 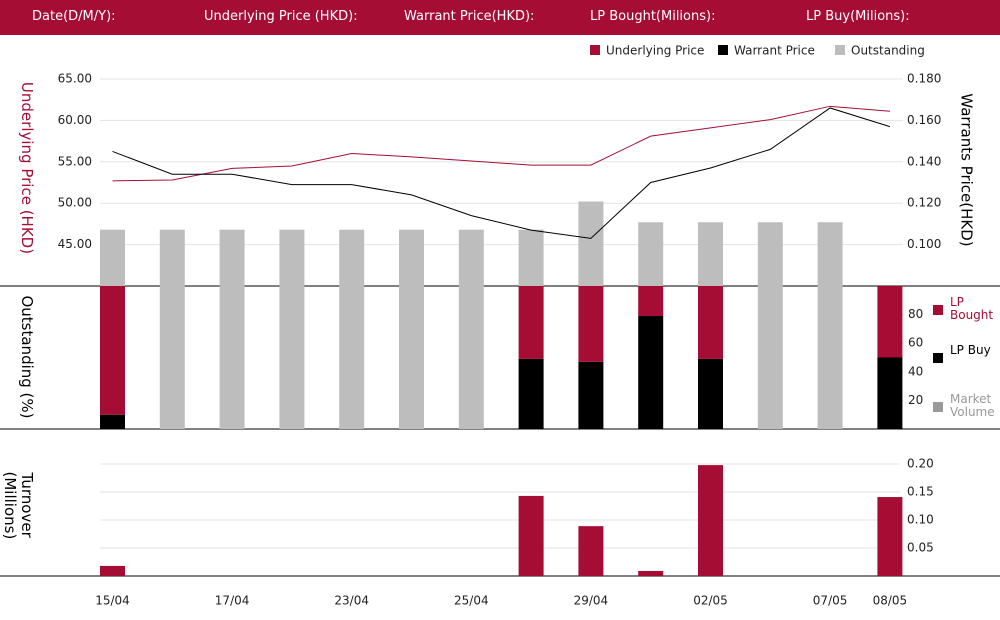 What do you see at coordinates (972, 405) in the screenshot?
I see `legend-label: Market Volume` at bounding box center [972, 405].